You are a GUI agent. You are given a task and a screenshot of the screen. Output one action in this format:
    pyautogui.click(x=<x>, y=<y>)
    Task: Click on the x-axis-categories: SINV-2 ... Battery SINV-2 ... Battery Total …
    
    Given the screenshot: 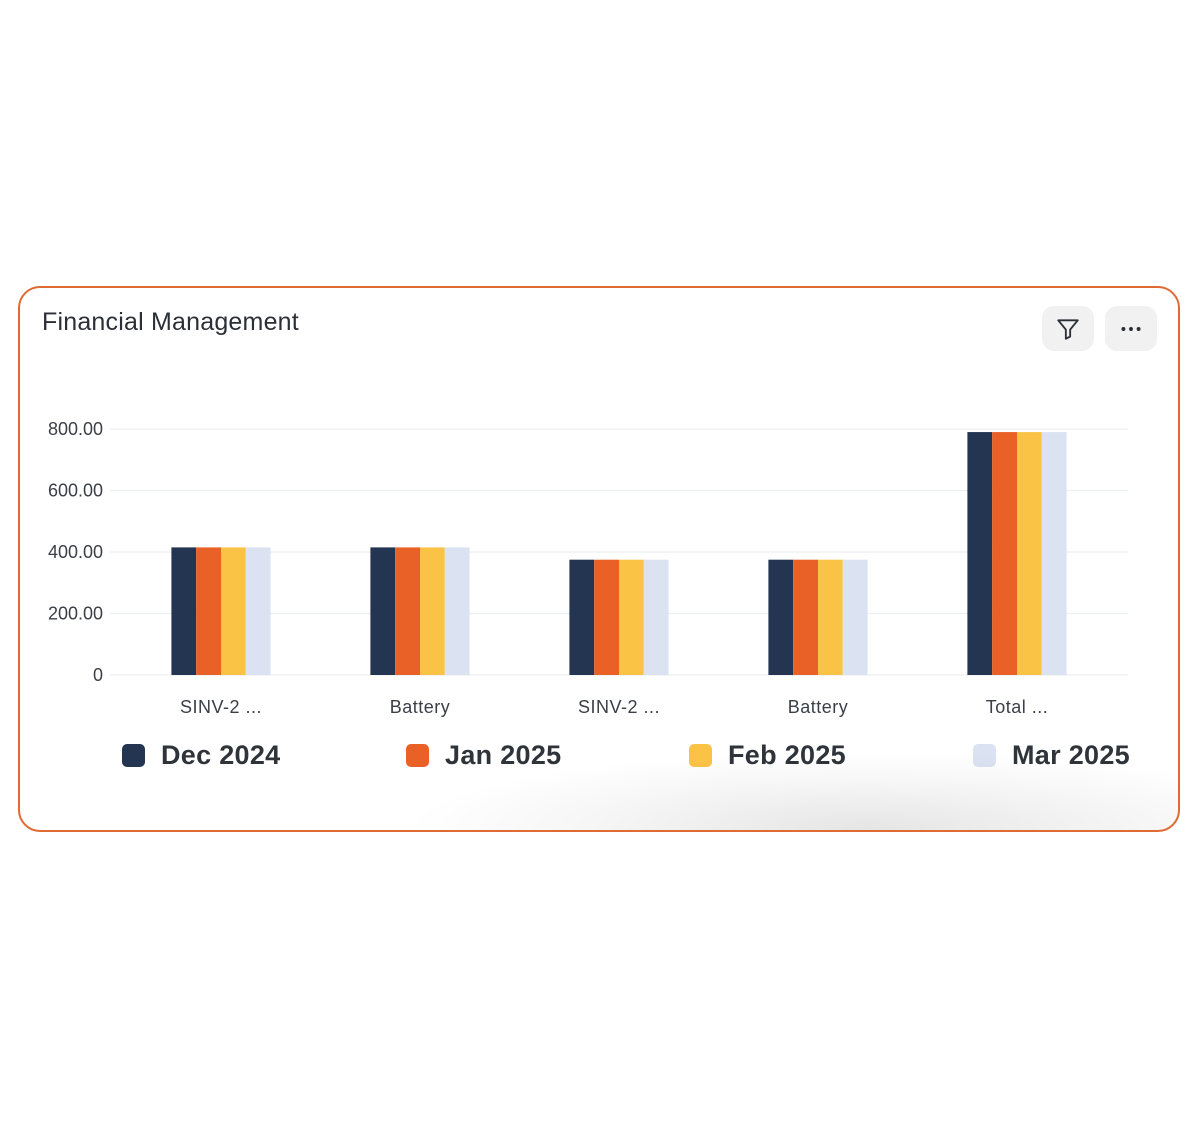 What is the action you would take?
    pyautogui.click(x=614, y=707)
    